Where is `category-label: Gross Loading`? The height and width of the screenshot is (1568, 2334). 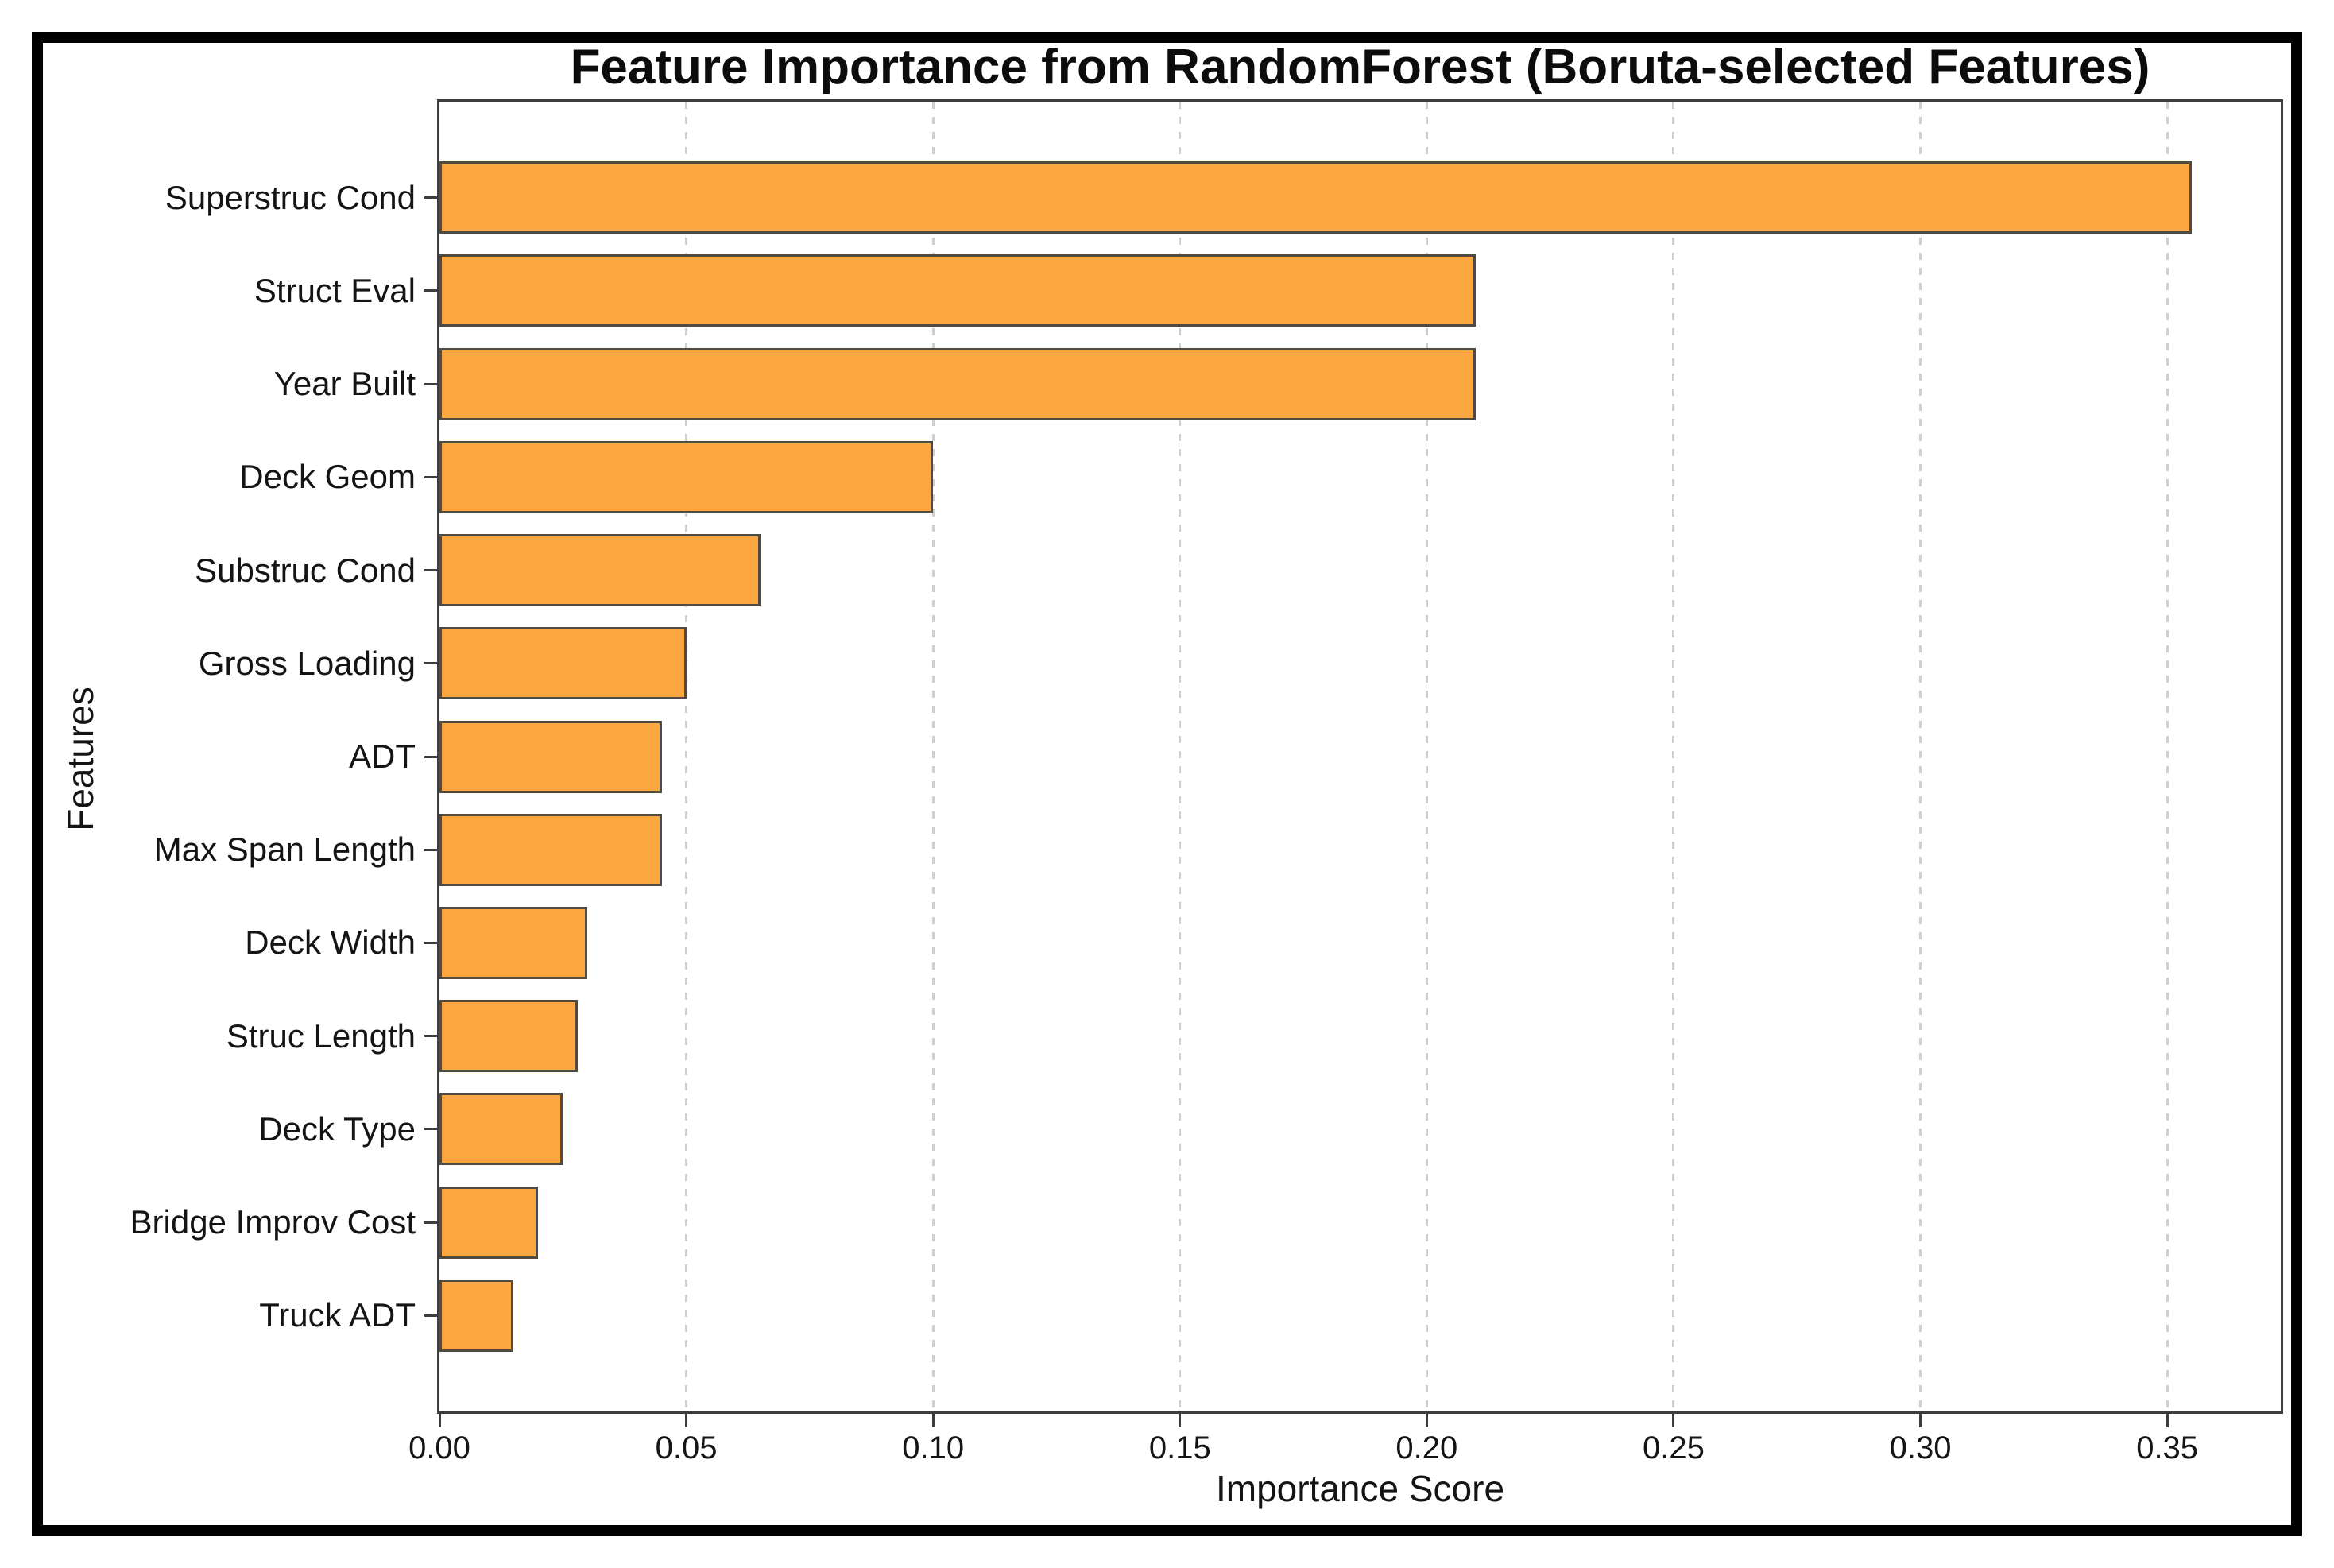 category-label: Gross Loading is located at coordinates (307, 663).